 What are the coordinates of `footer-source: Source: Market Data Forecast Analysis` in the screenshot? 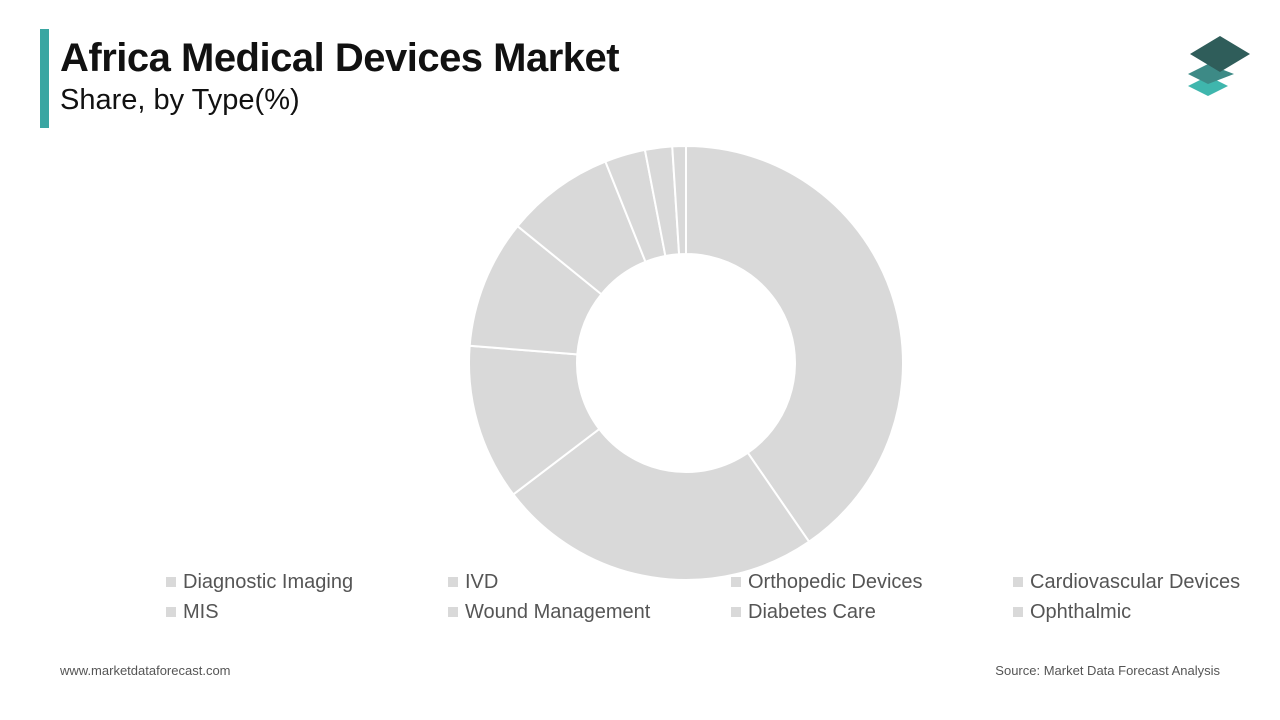 It's located at (1107, 670).